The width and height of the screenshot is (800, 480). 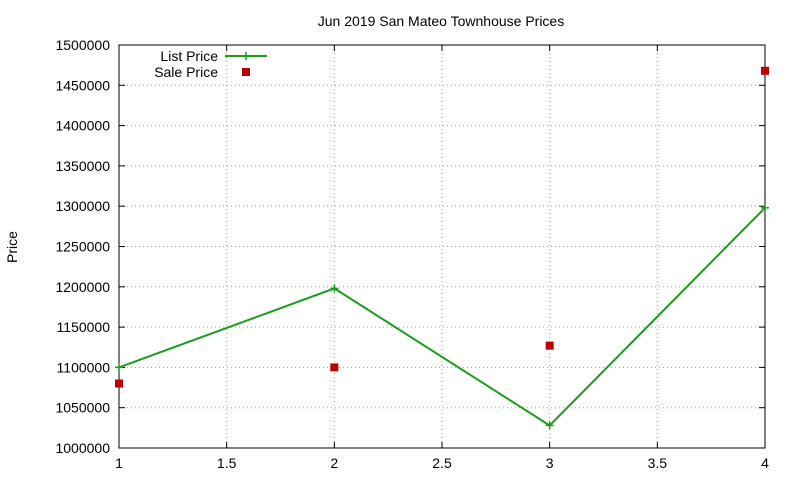 I want to click on x-tick-label: 4, so click(x=765, y=463).